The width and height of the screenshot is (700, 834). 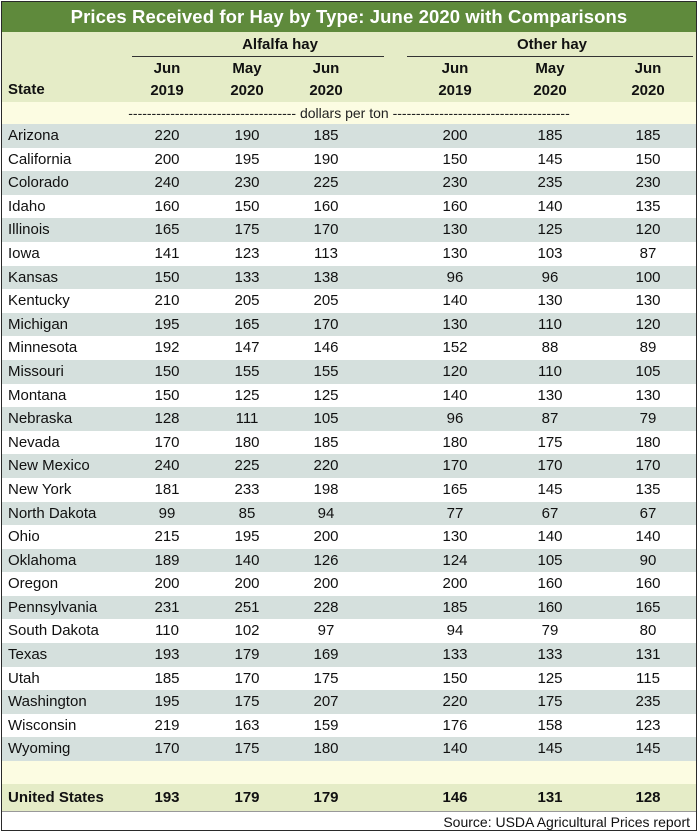 I want to click on price-cell: 225, so click(x=326, y=183).